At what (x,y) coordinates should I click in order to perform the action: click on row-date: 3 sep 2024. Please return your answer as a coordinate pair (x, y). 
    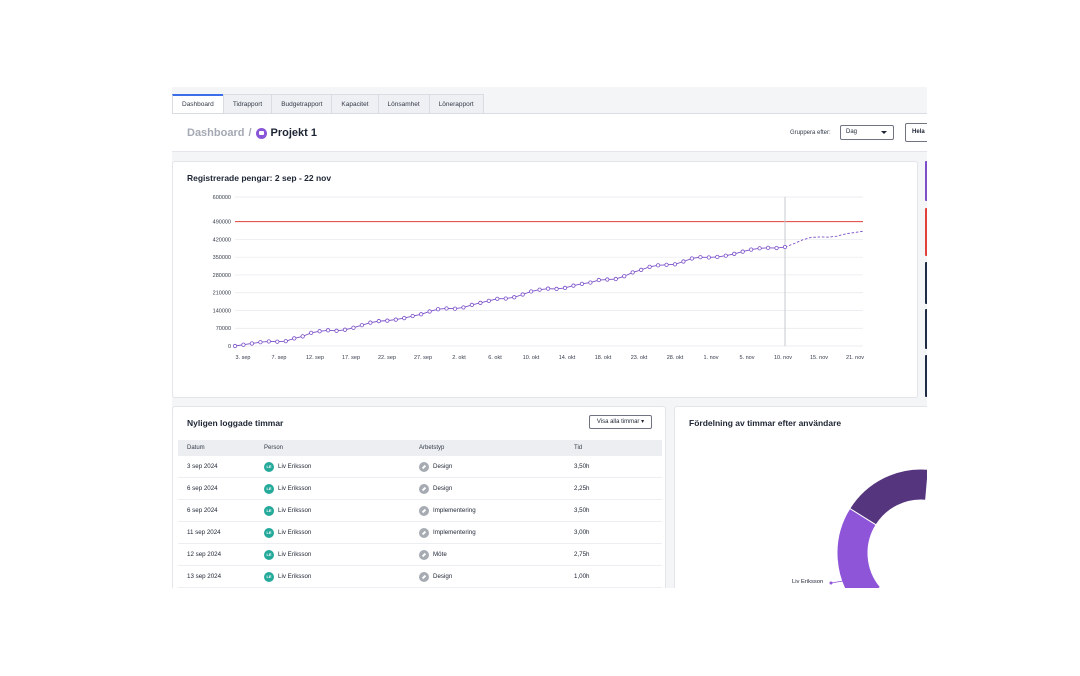
    Looking at the image, I should click on (202, 466).